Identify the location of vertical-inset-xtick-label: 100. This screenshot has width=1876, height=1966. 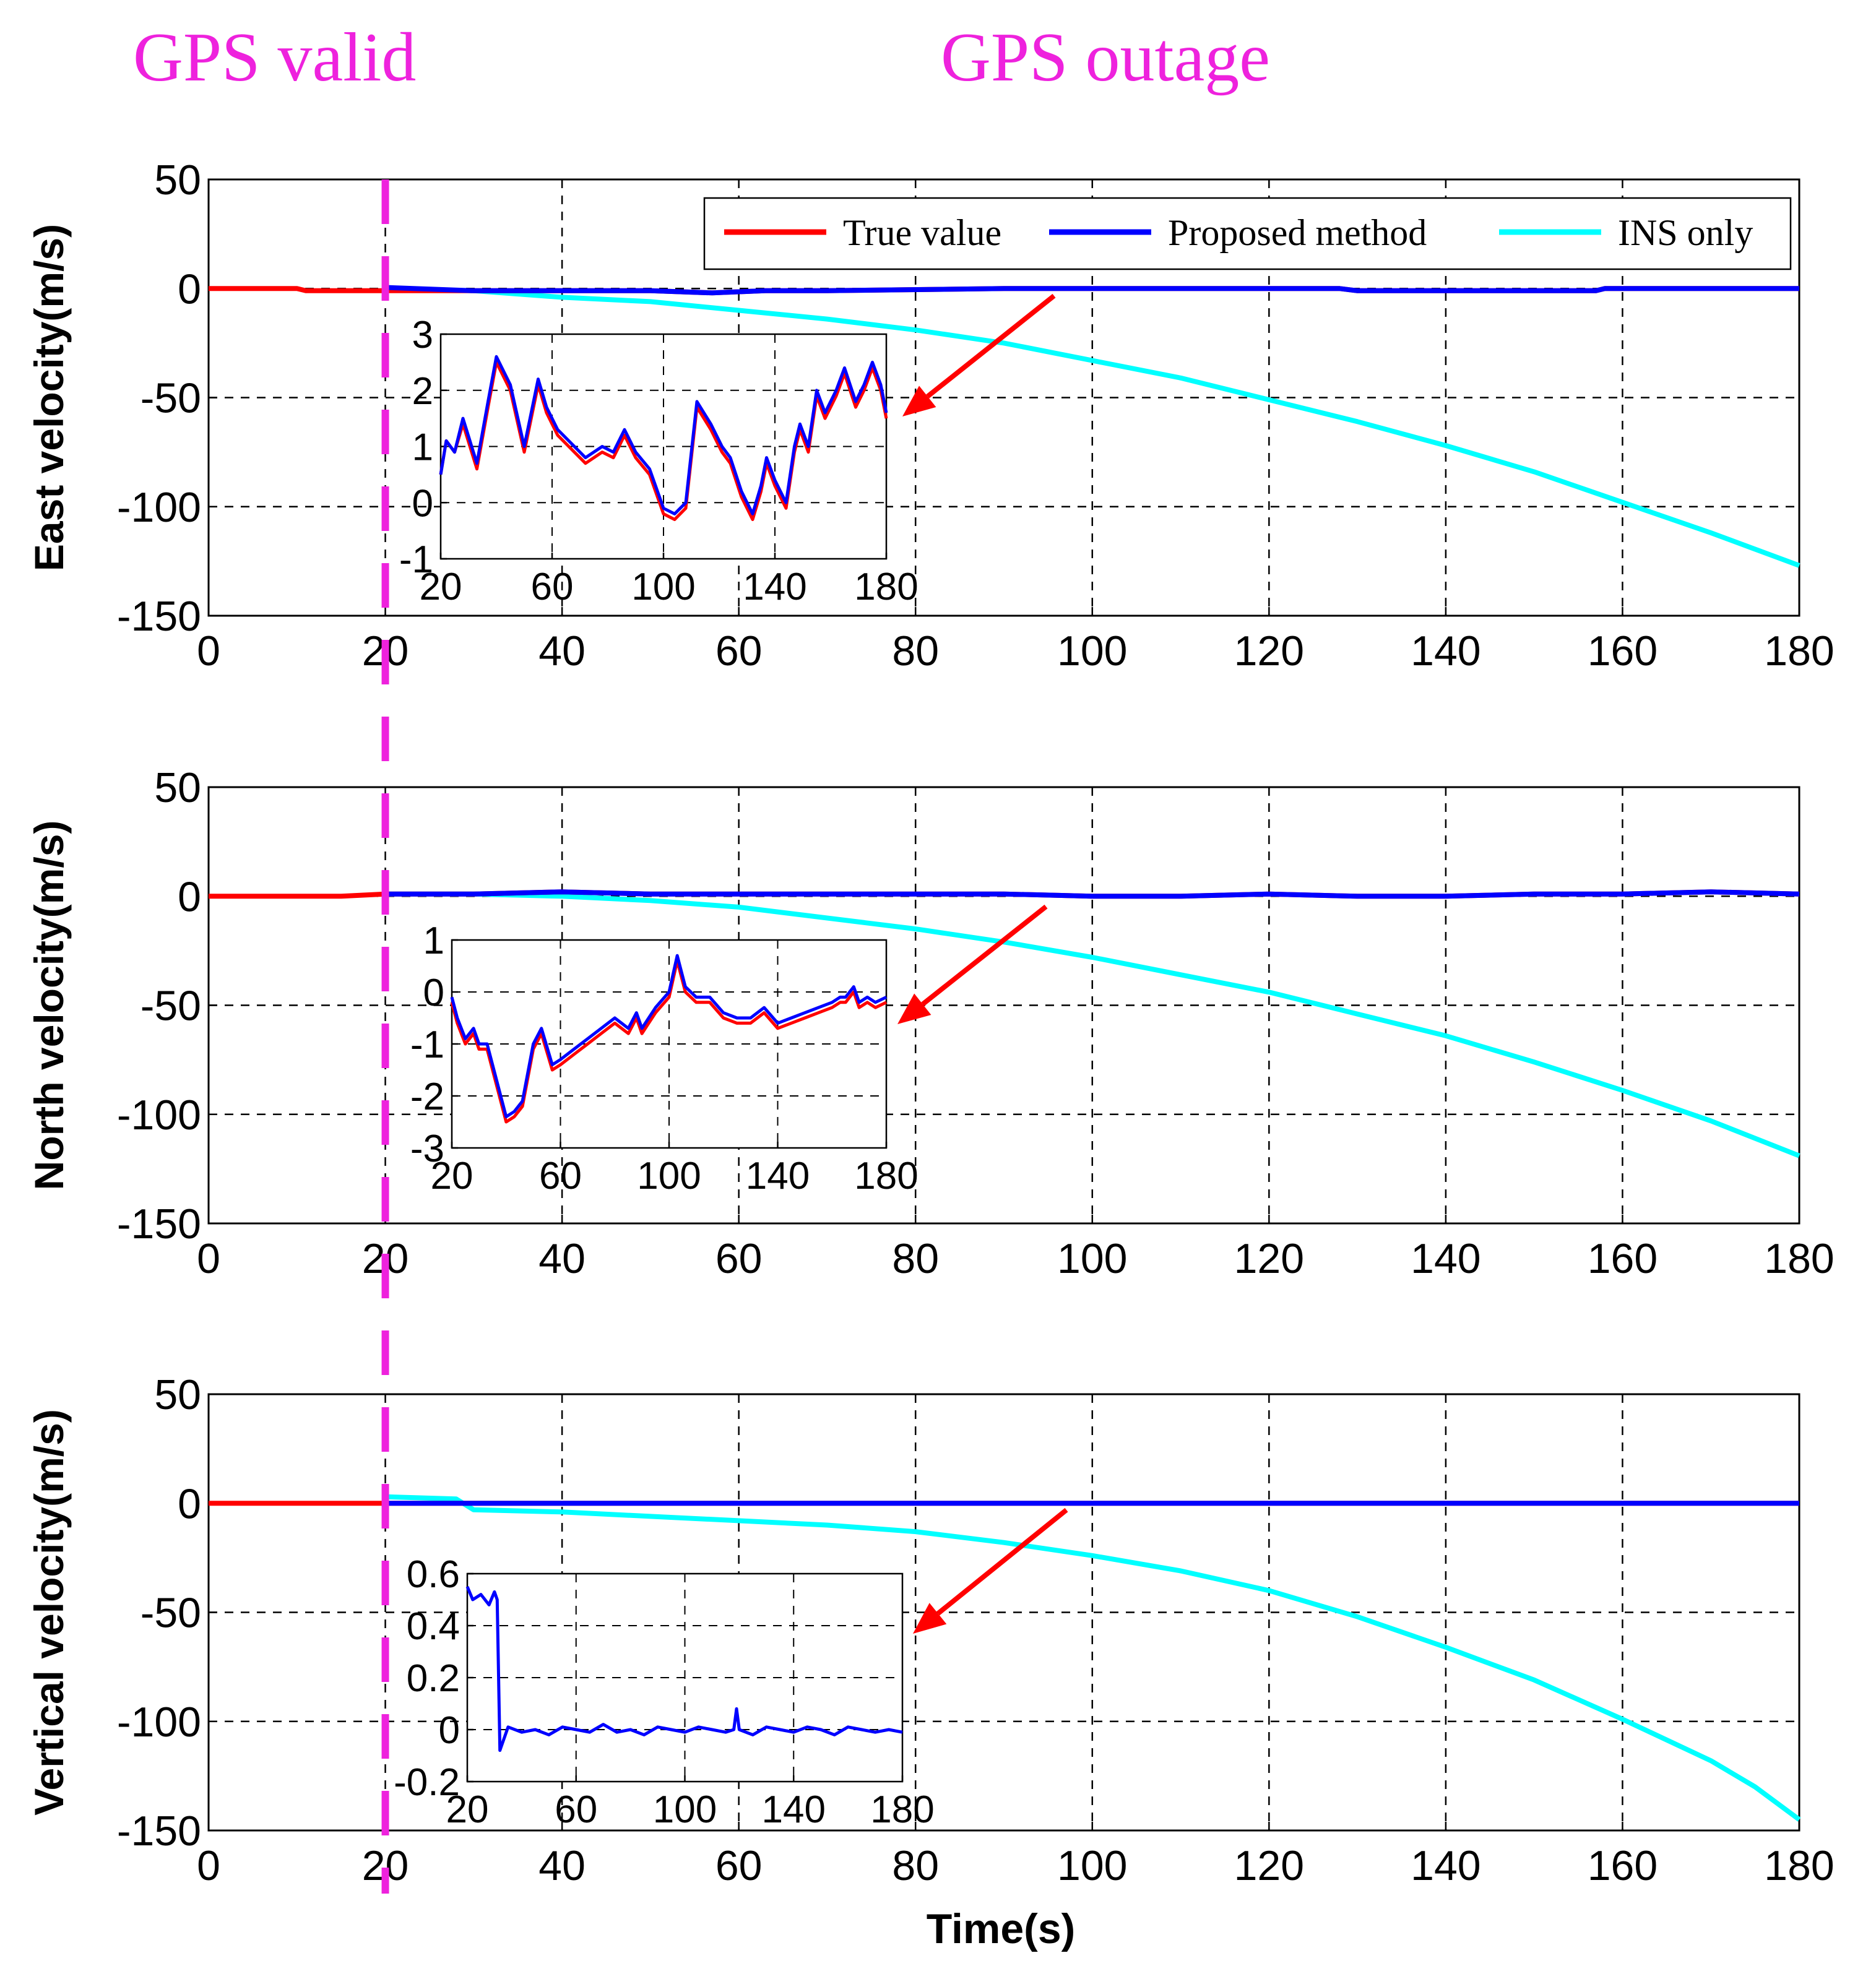
(685, 1809).